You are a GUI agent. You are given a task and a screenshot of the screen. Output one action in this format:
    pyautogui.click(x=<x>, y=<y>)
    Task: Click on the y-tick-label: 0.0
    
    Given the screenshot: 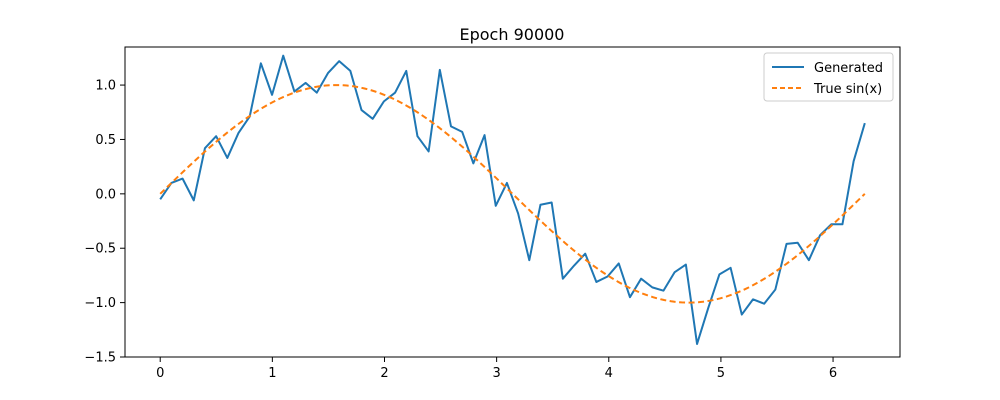 What is the action you would take?
    pyautogui.click(x=105, y=194)
    